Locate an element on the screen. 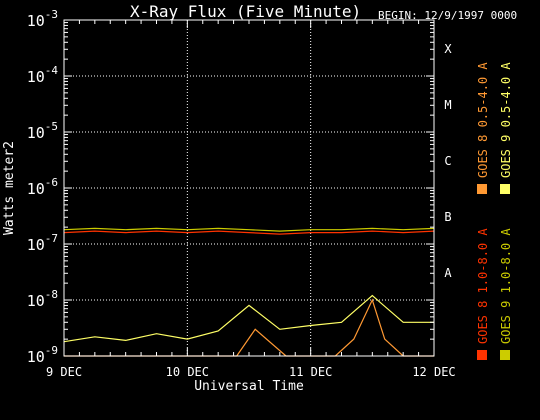 This screenshot has height=420, width=540. y-tick-label: 10⁻⁷ is located at coordinates (42, 243).